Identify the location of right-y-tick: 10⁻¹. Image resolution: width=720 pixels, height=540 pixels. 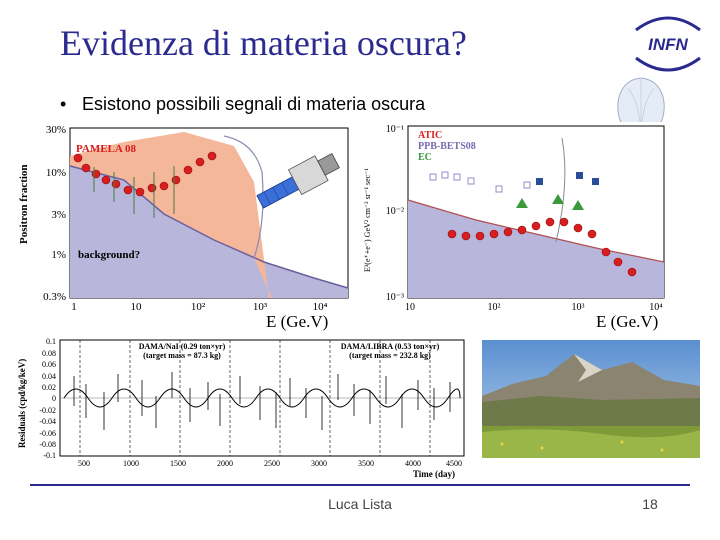
(395, 129).